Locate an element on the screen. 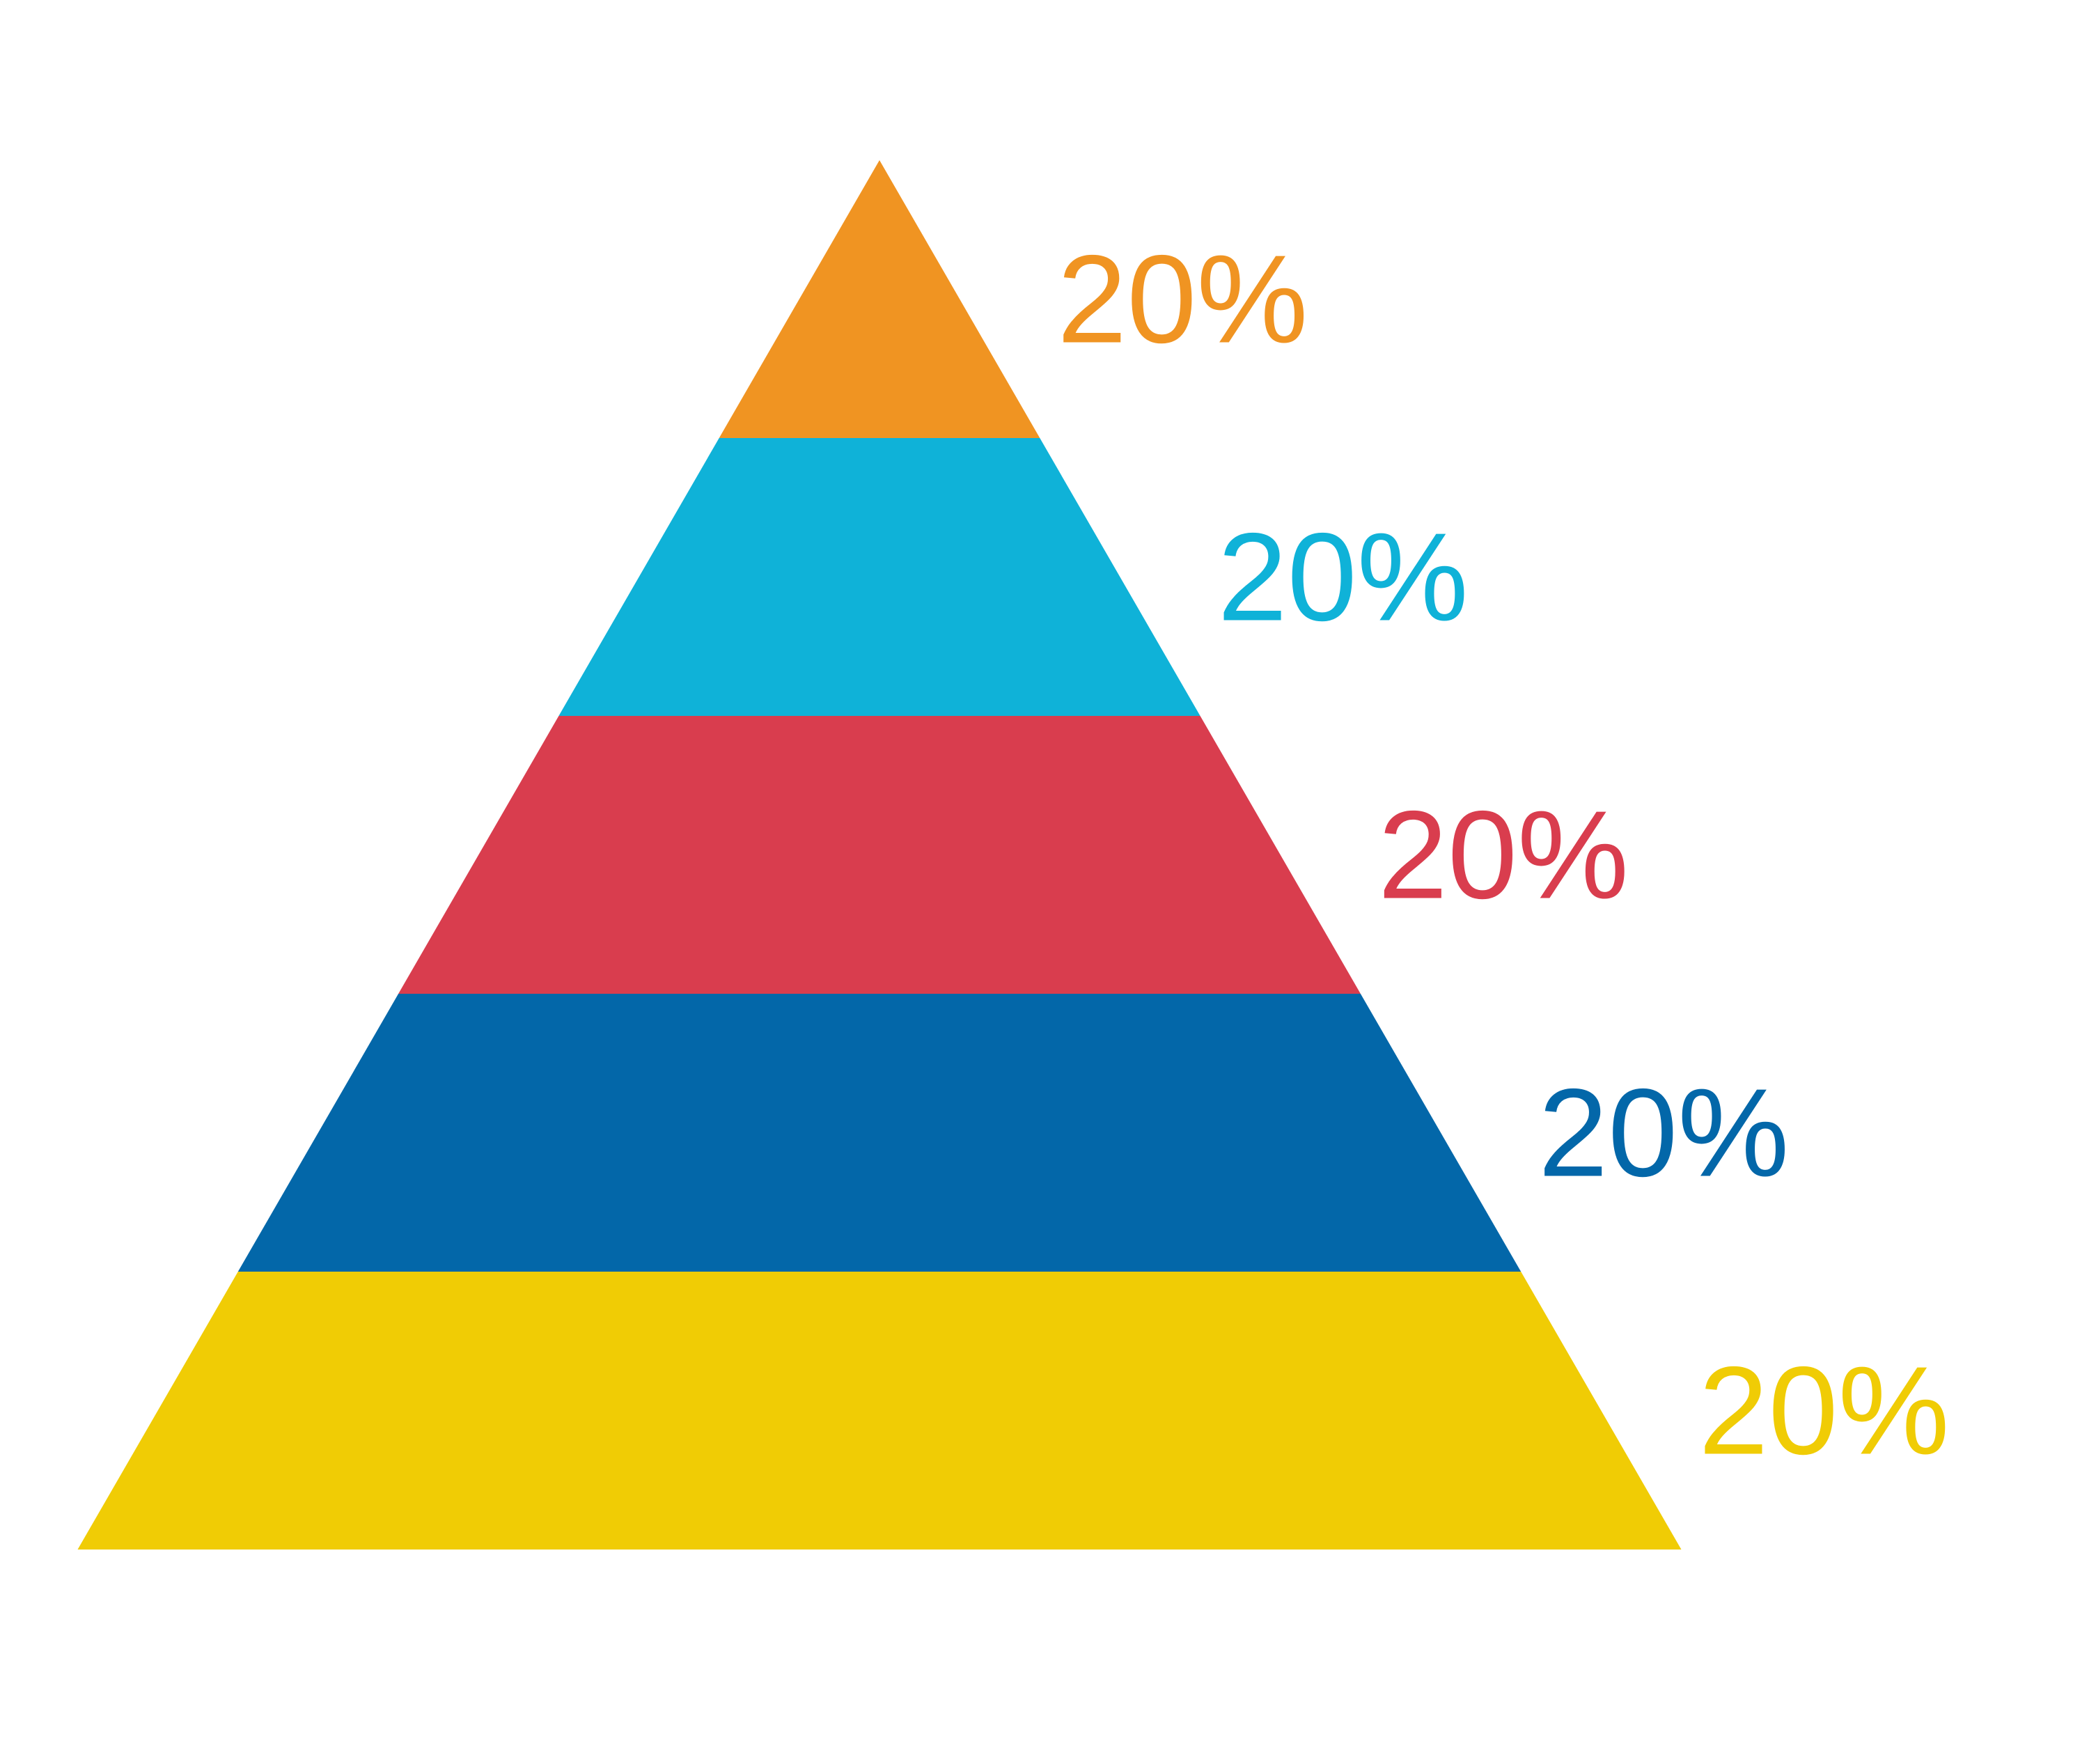 The image size is (2073, 1764). pyramid-label-3: 20% is located at coordinates (1503, 856).